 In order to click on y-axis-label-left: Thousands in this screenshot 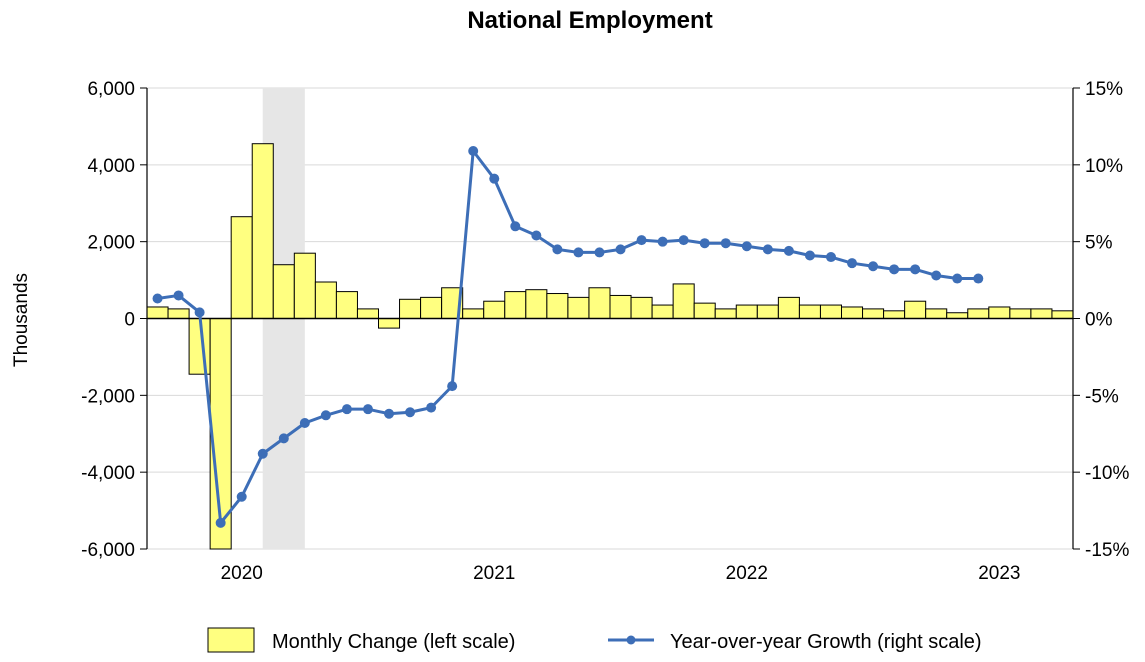, I will do `click(21, 320)`.